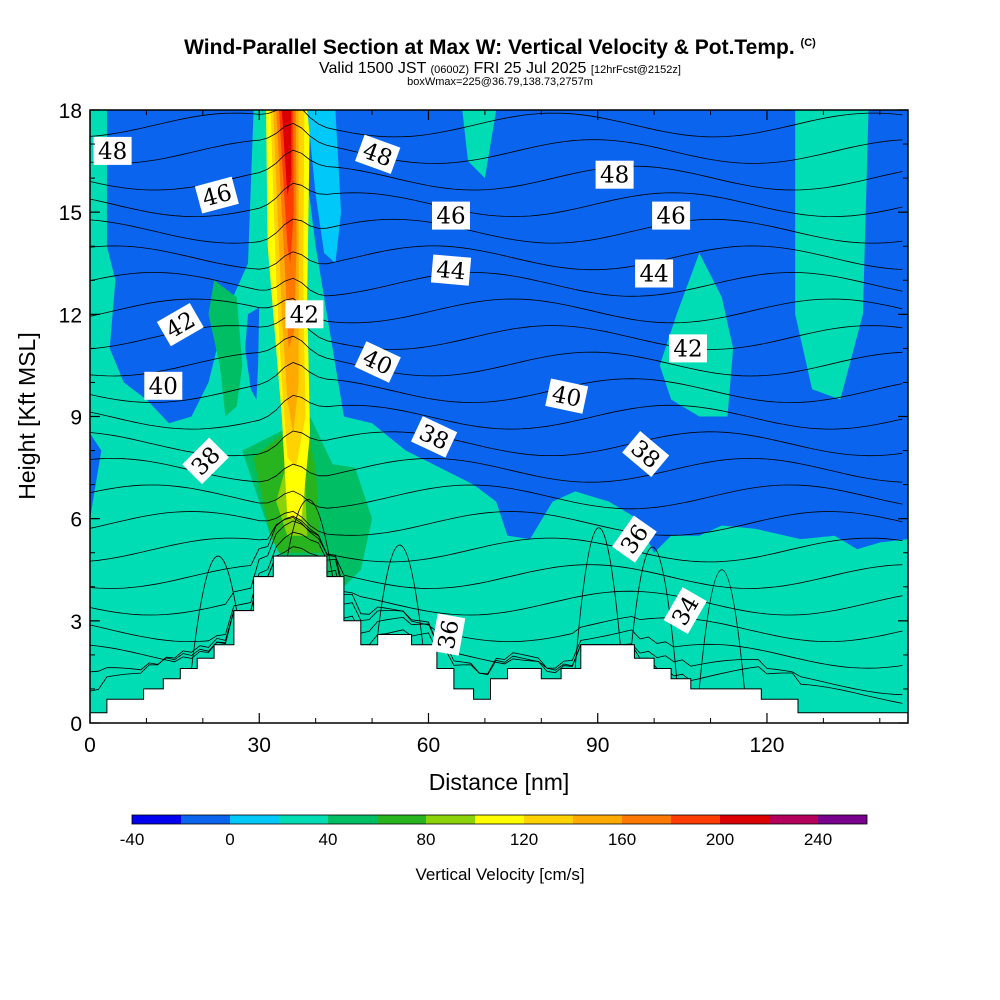 This screenshot has width=1000, height=1000. Describe the element at coordinates (132, 839) in the screenshot. I see `colorbar-tick-label: -40` at that location.